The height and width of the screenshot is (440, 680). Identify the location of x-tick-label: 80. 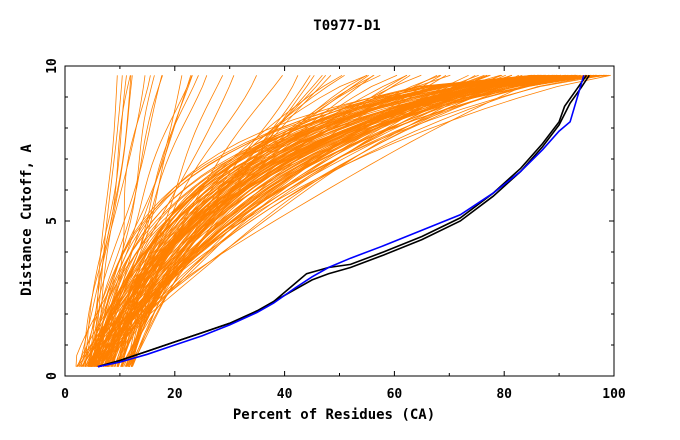
(504, 394).